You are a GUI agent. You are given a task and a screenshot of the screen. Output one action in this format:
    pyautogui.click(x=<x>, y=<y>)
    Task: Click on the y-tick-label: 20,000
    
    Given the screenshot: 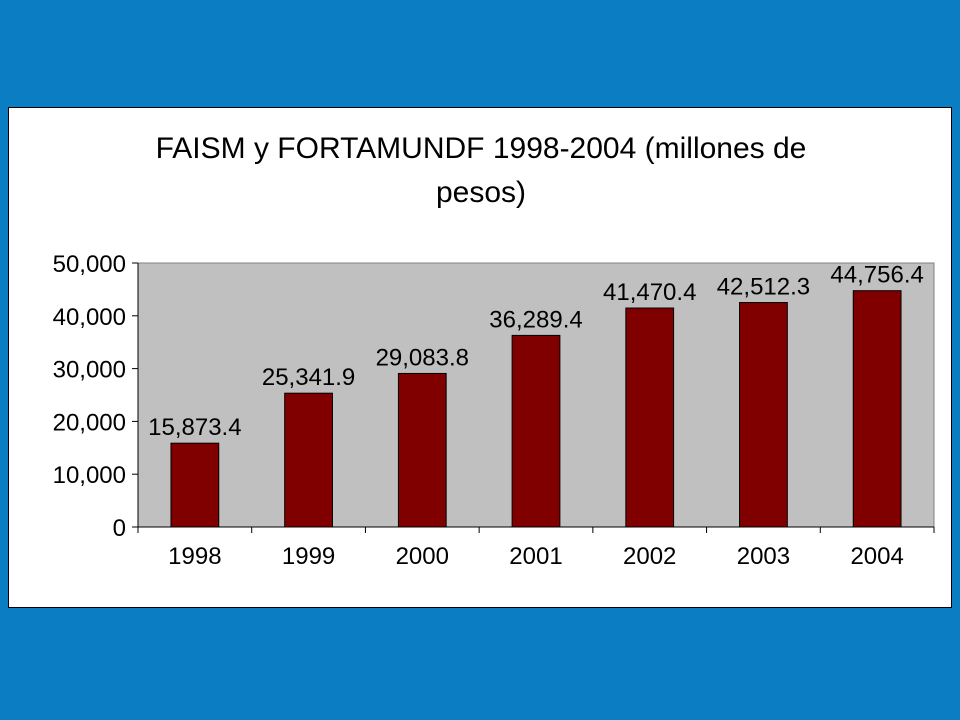 What is the action you would take?
    pyautogui.click(x=89, y=422)
    